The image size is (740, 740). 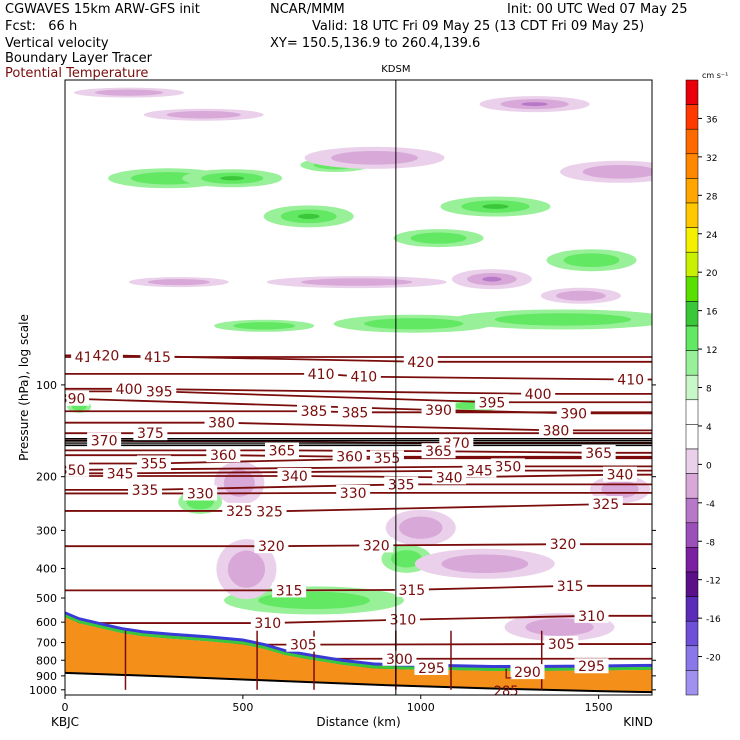 I want to click on y-tick-label: 400, so click(x=46, y=568).